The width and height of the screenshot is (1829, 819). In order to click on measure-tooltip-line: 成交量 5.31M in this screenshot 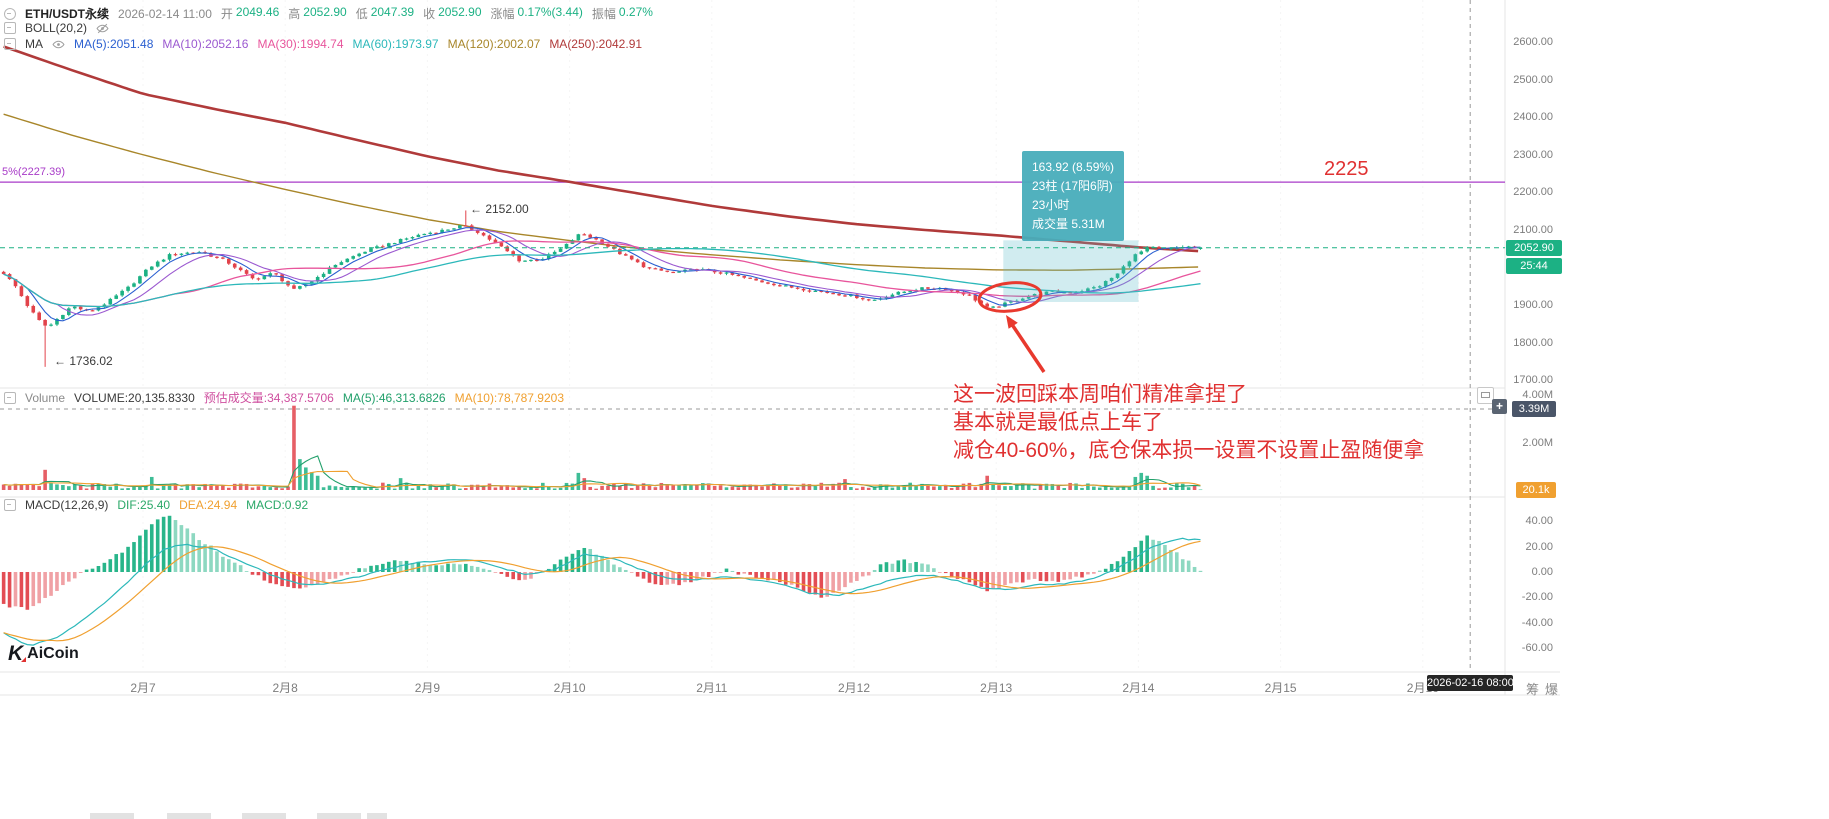, I will do `click(1068, 224)`.